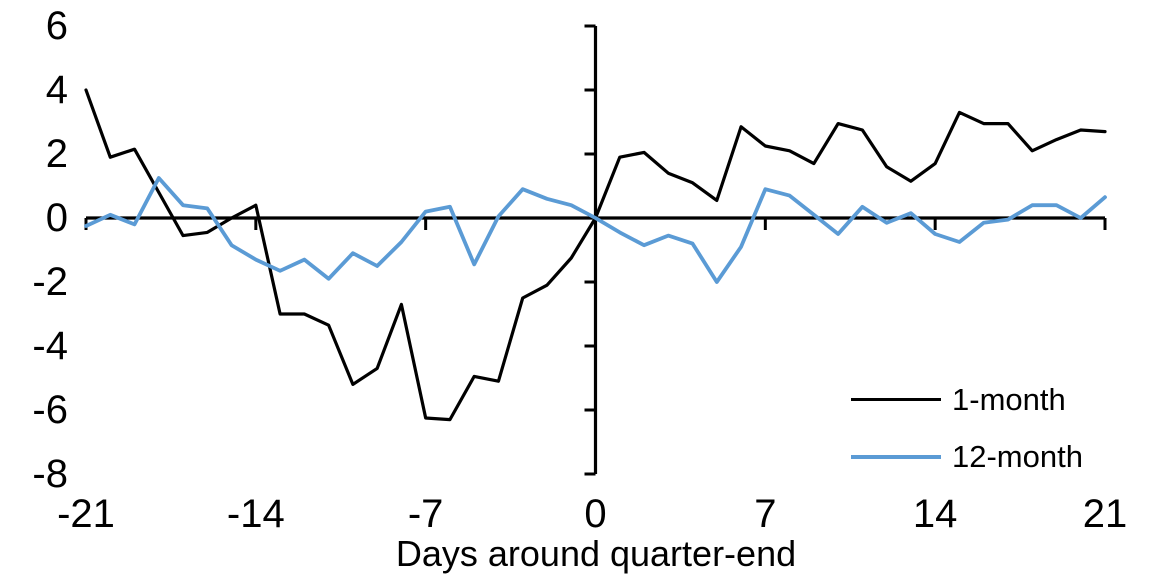  I want to click on y-tick-label--6: -6, so click(50, 410).